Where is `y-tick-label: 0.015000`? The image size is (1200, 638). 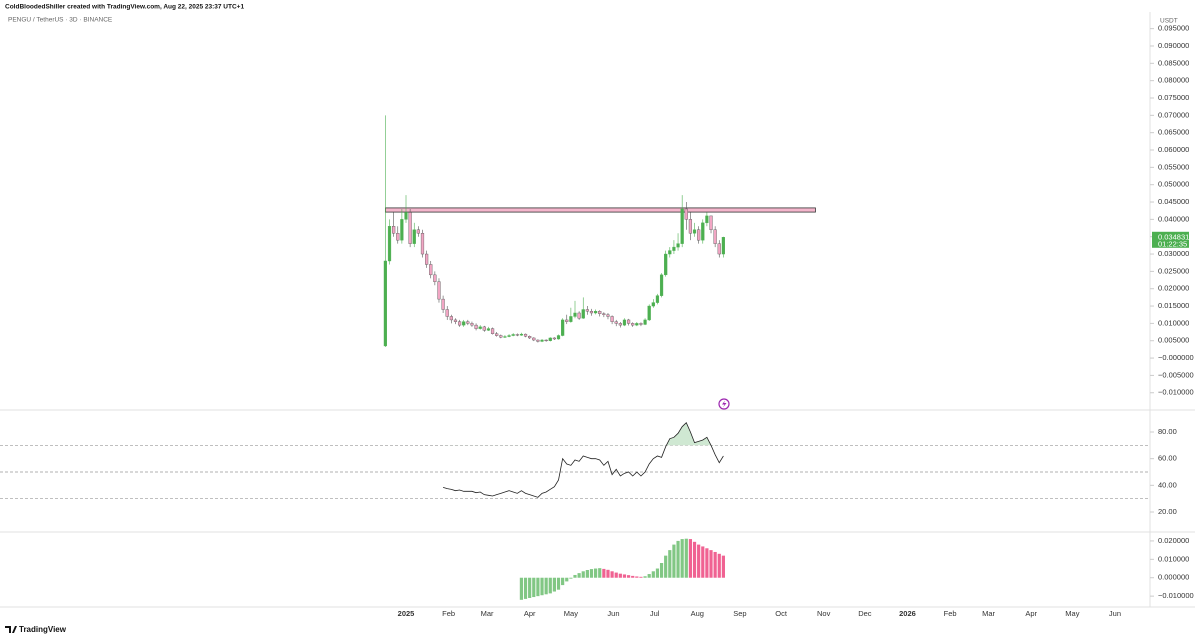
y-tick-label: 0.015000 is located at coordinates (1173, 305).